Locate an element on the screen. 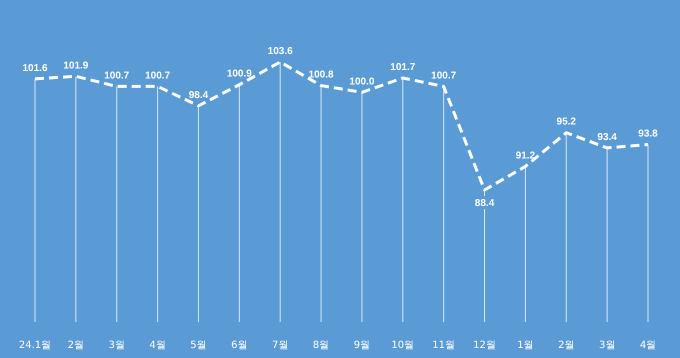 The image size is (680, 358). data-label: 93.4 is located at coordinates (607, 137).